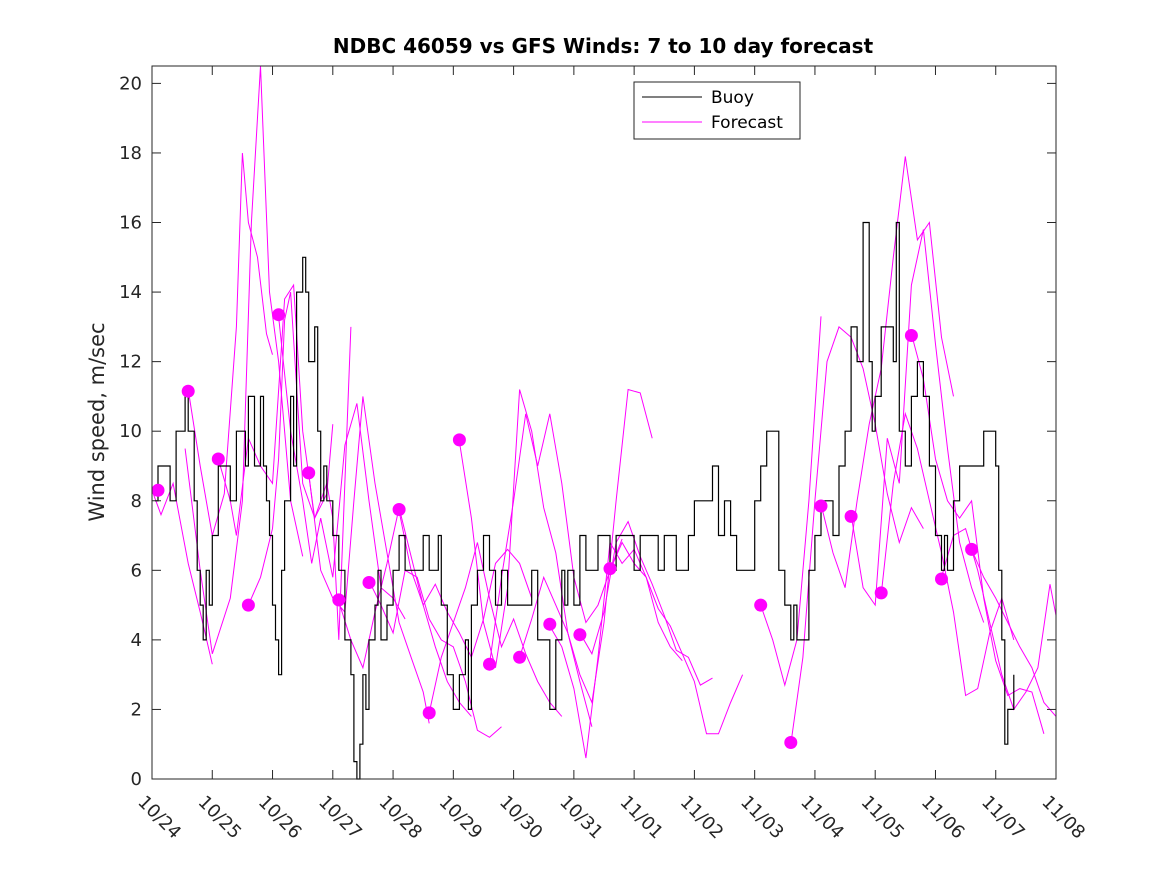 The height and width of the screenshot is (875, 1167). Describe the element at coordinates (130, 223) in the screenshot. I see `y-tick-label: 16` at that location.